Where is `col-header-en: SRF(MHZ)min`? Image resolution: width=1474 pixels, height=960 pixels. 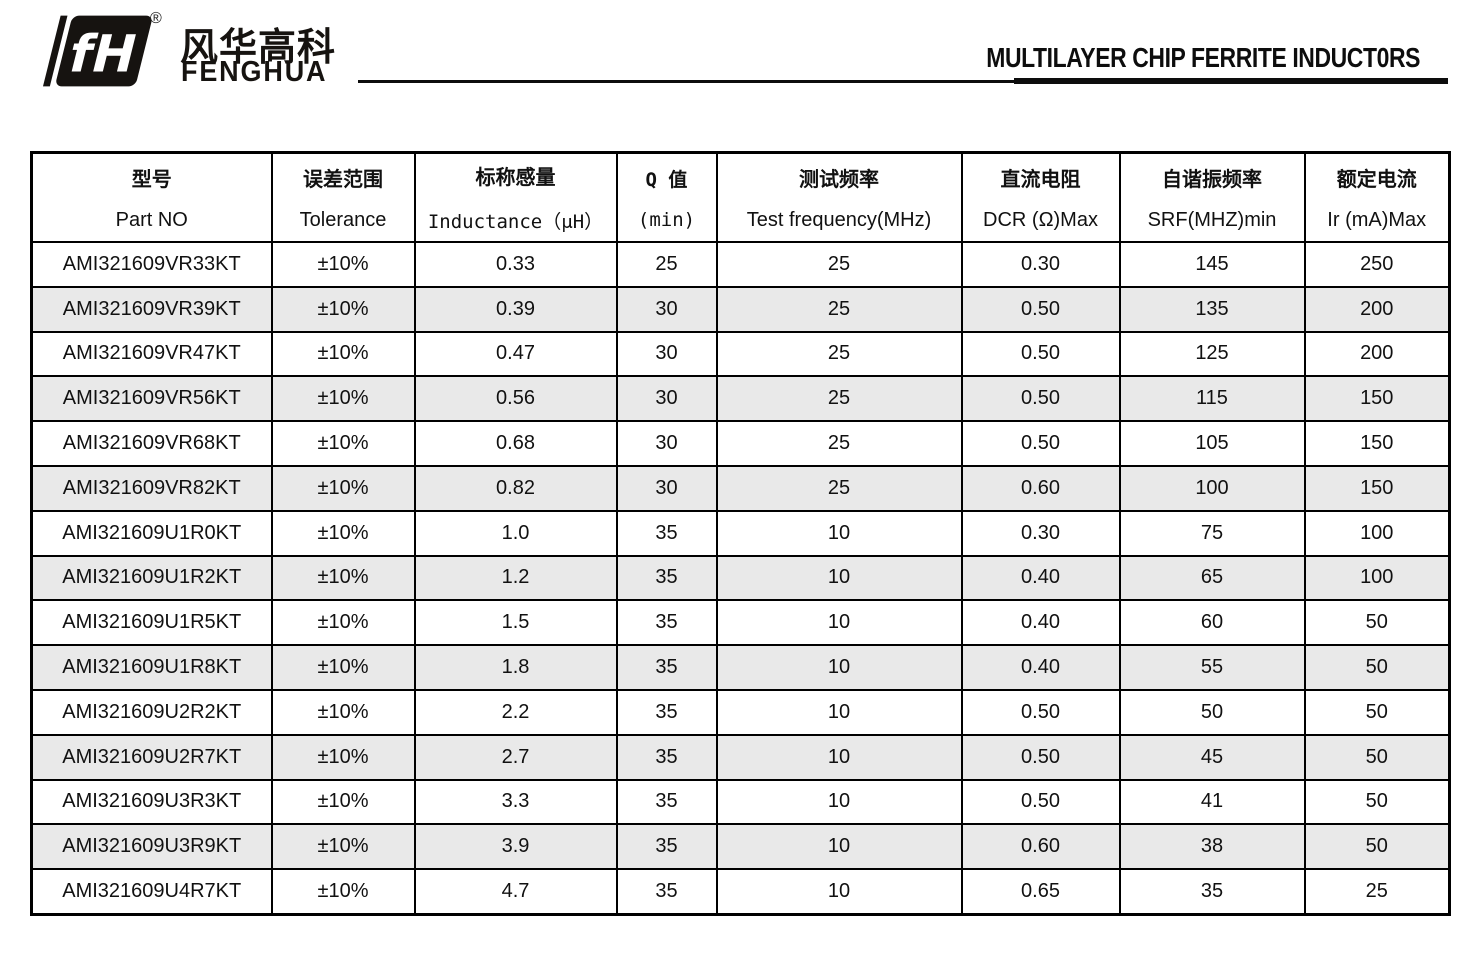 col-header-en: SRF(MHZ)min is located at coordinates (1212, 220).